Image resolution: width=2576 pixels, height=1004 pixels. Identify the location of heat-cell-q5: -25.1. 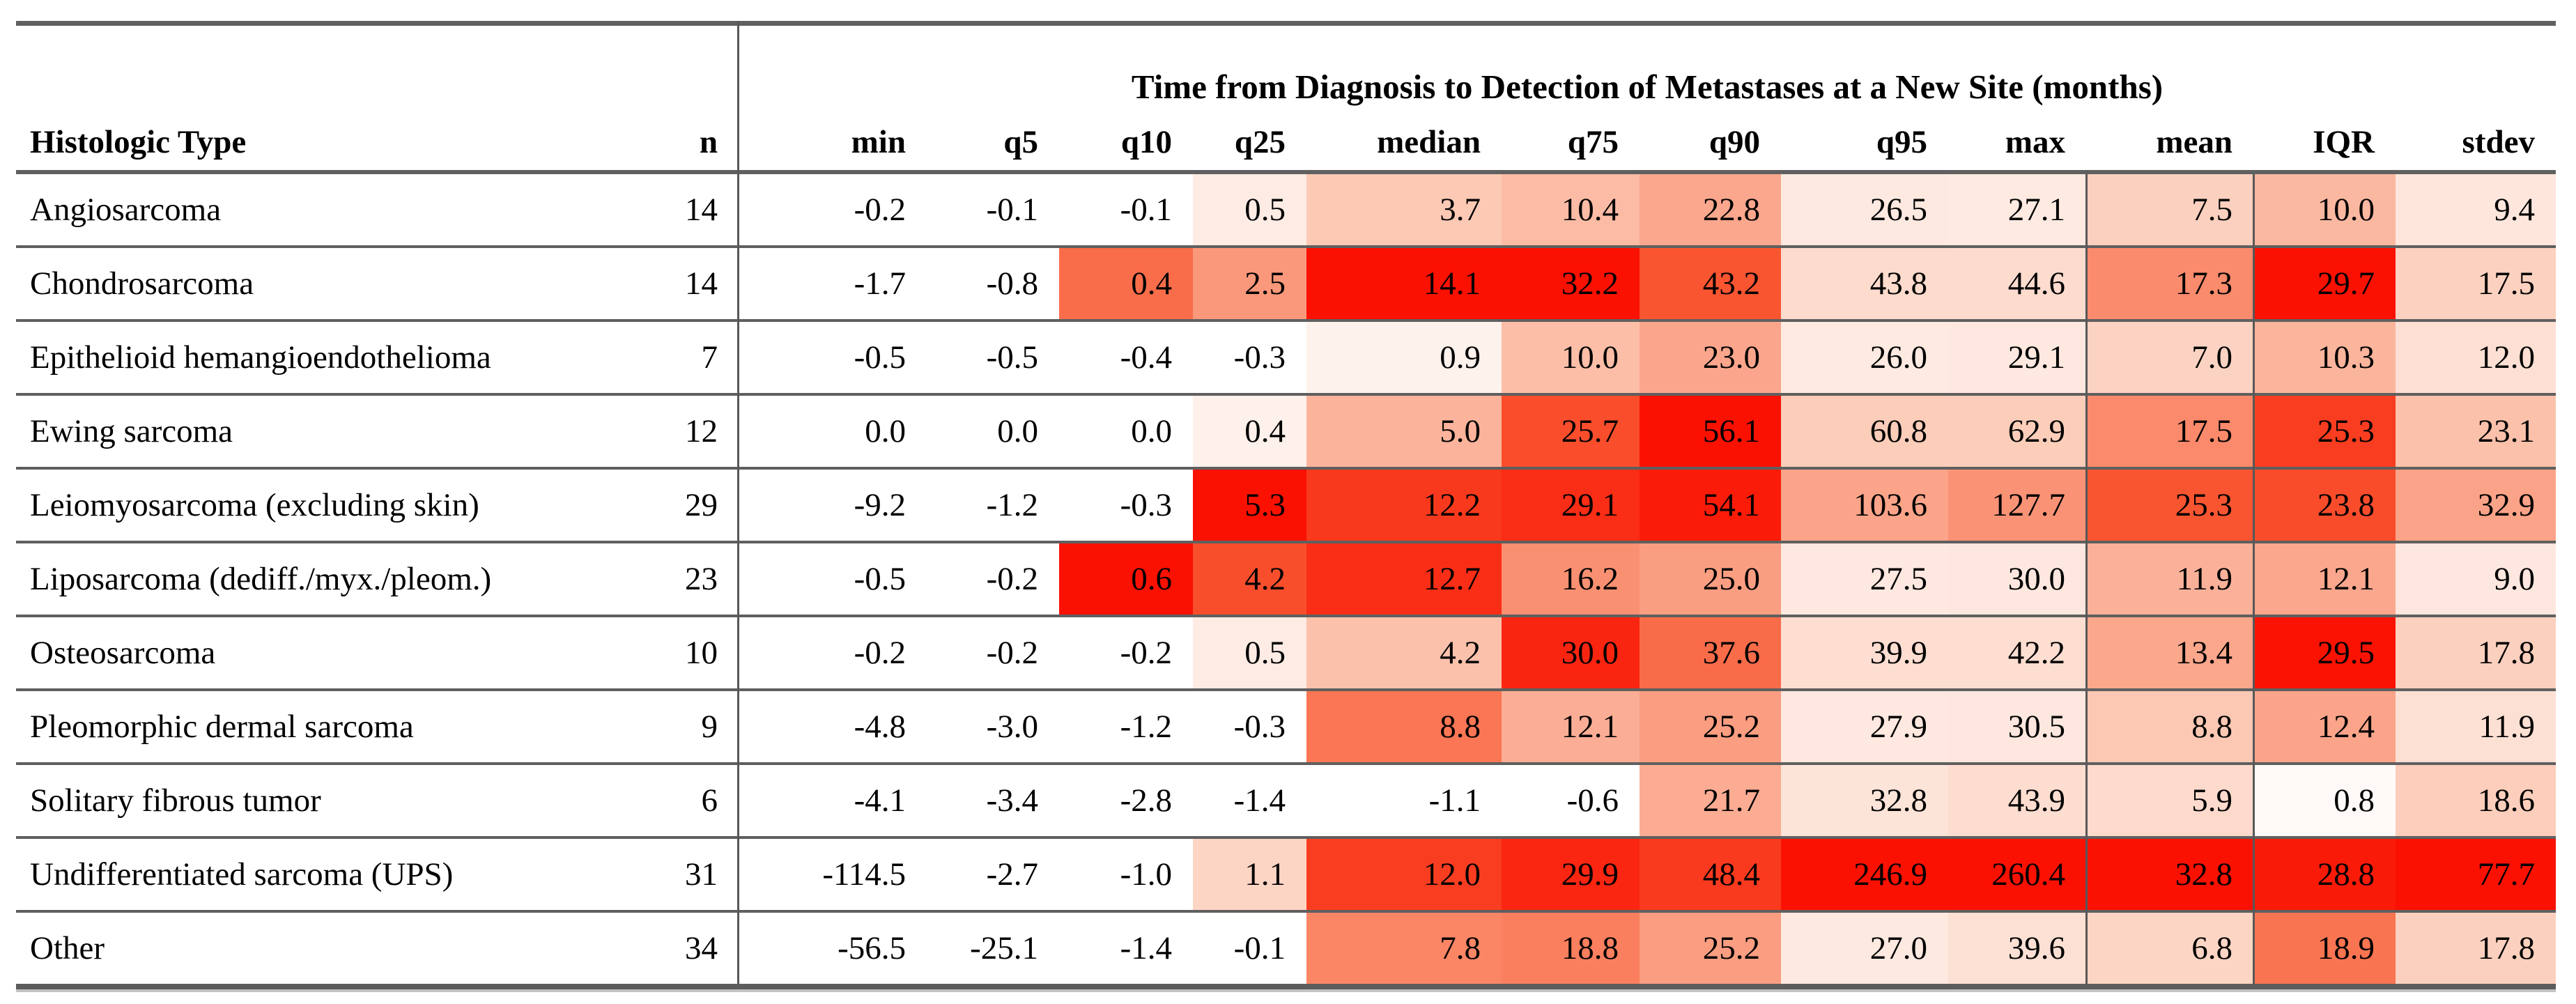
(993, 948).